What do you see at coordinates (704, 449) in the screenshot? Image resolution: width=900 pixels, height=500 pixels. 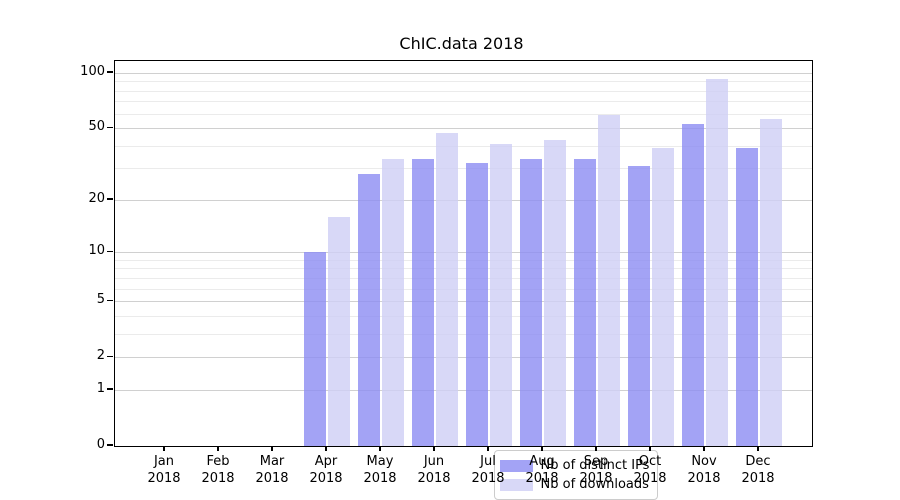 I see `xtick-mark-nov` at bounding box center [704, 449].